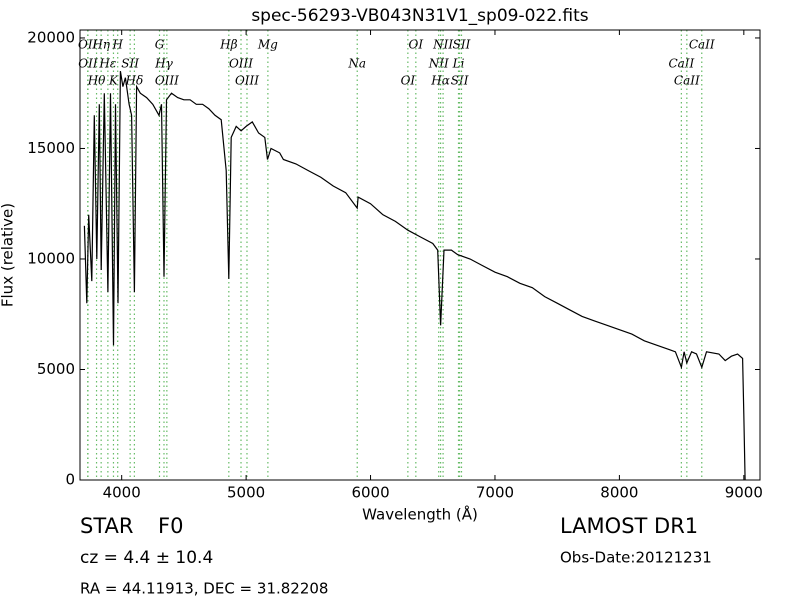 Image resolution: width=800 pixels, height=600 pixels. I want to click on spectral-line-label: K, so click(113, 81).